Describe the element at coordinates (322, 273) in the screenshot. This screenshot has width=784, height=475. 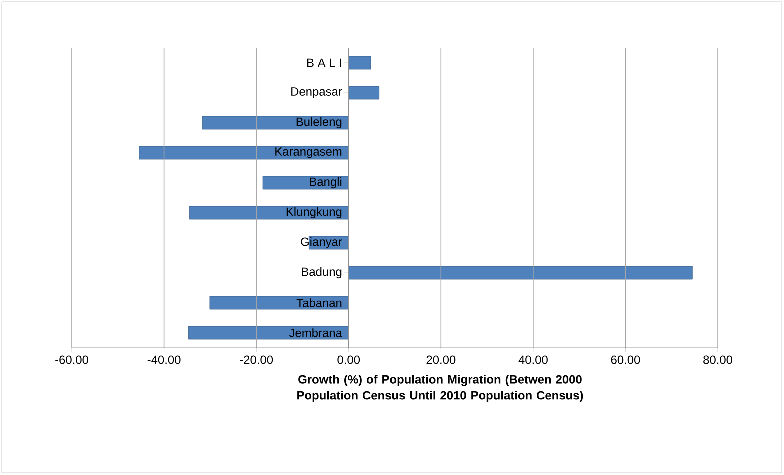
I see `y-tick-label: Badung` at that location.